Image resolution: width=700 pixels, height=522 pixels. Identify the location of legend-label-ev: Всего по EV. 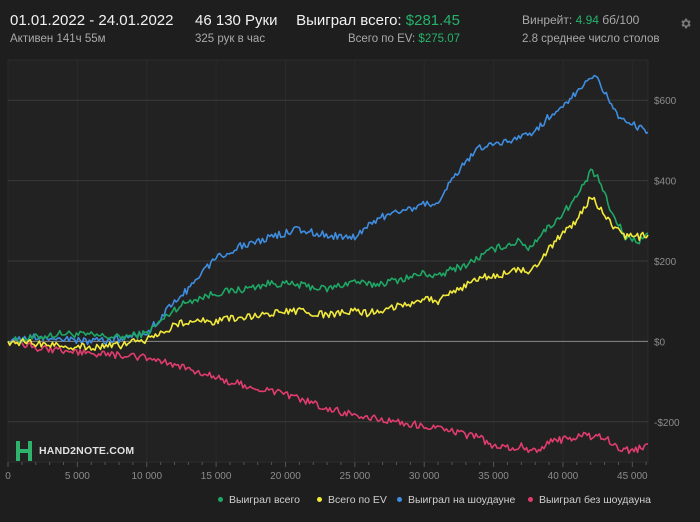
(357, 500).